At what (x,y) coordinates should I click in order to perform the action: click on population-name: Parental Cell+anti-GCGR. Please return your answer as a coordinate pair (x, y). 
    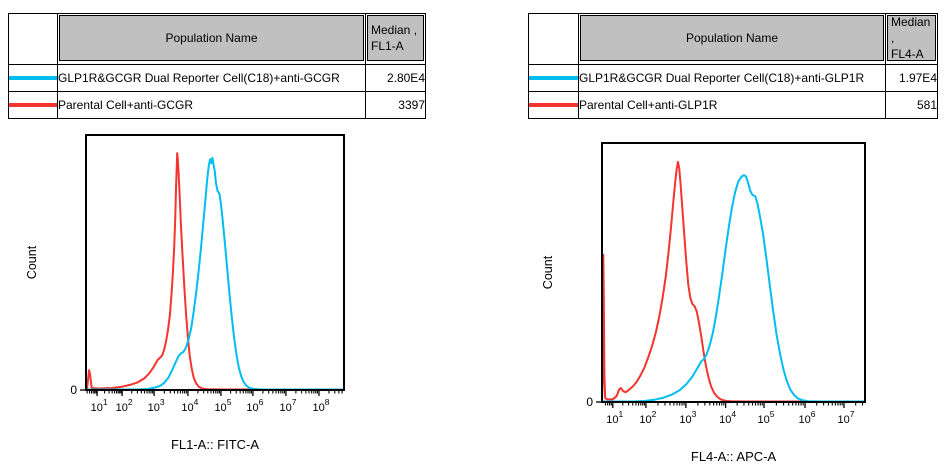
    Looking at the image, I should click on (211, 105).